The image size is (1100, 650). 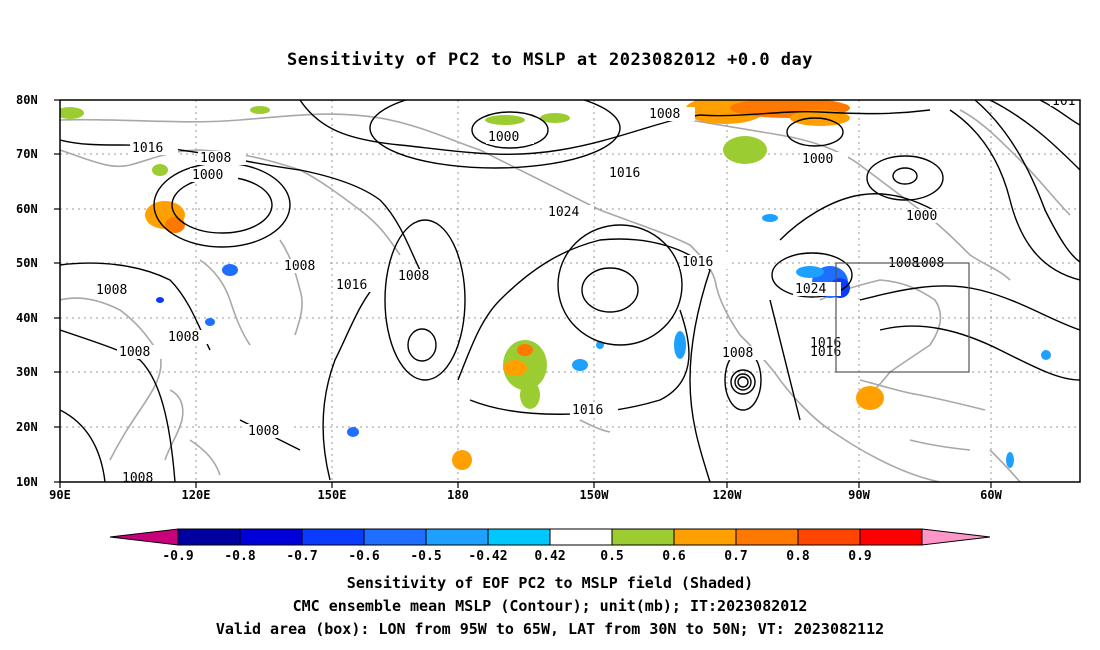 I want to click on colorbar-tick-label: 0.42, so click(x=549, y=556).